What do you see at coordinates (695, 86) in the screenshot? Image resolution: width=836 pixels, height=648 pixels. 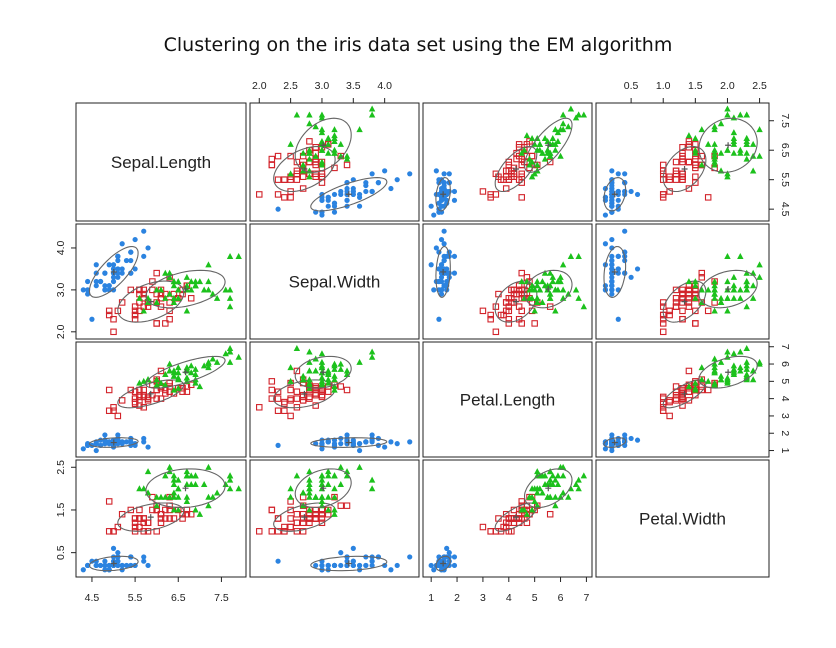 I see `tick-label: 1.5` at bounding box center [695, 86].